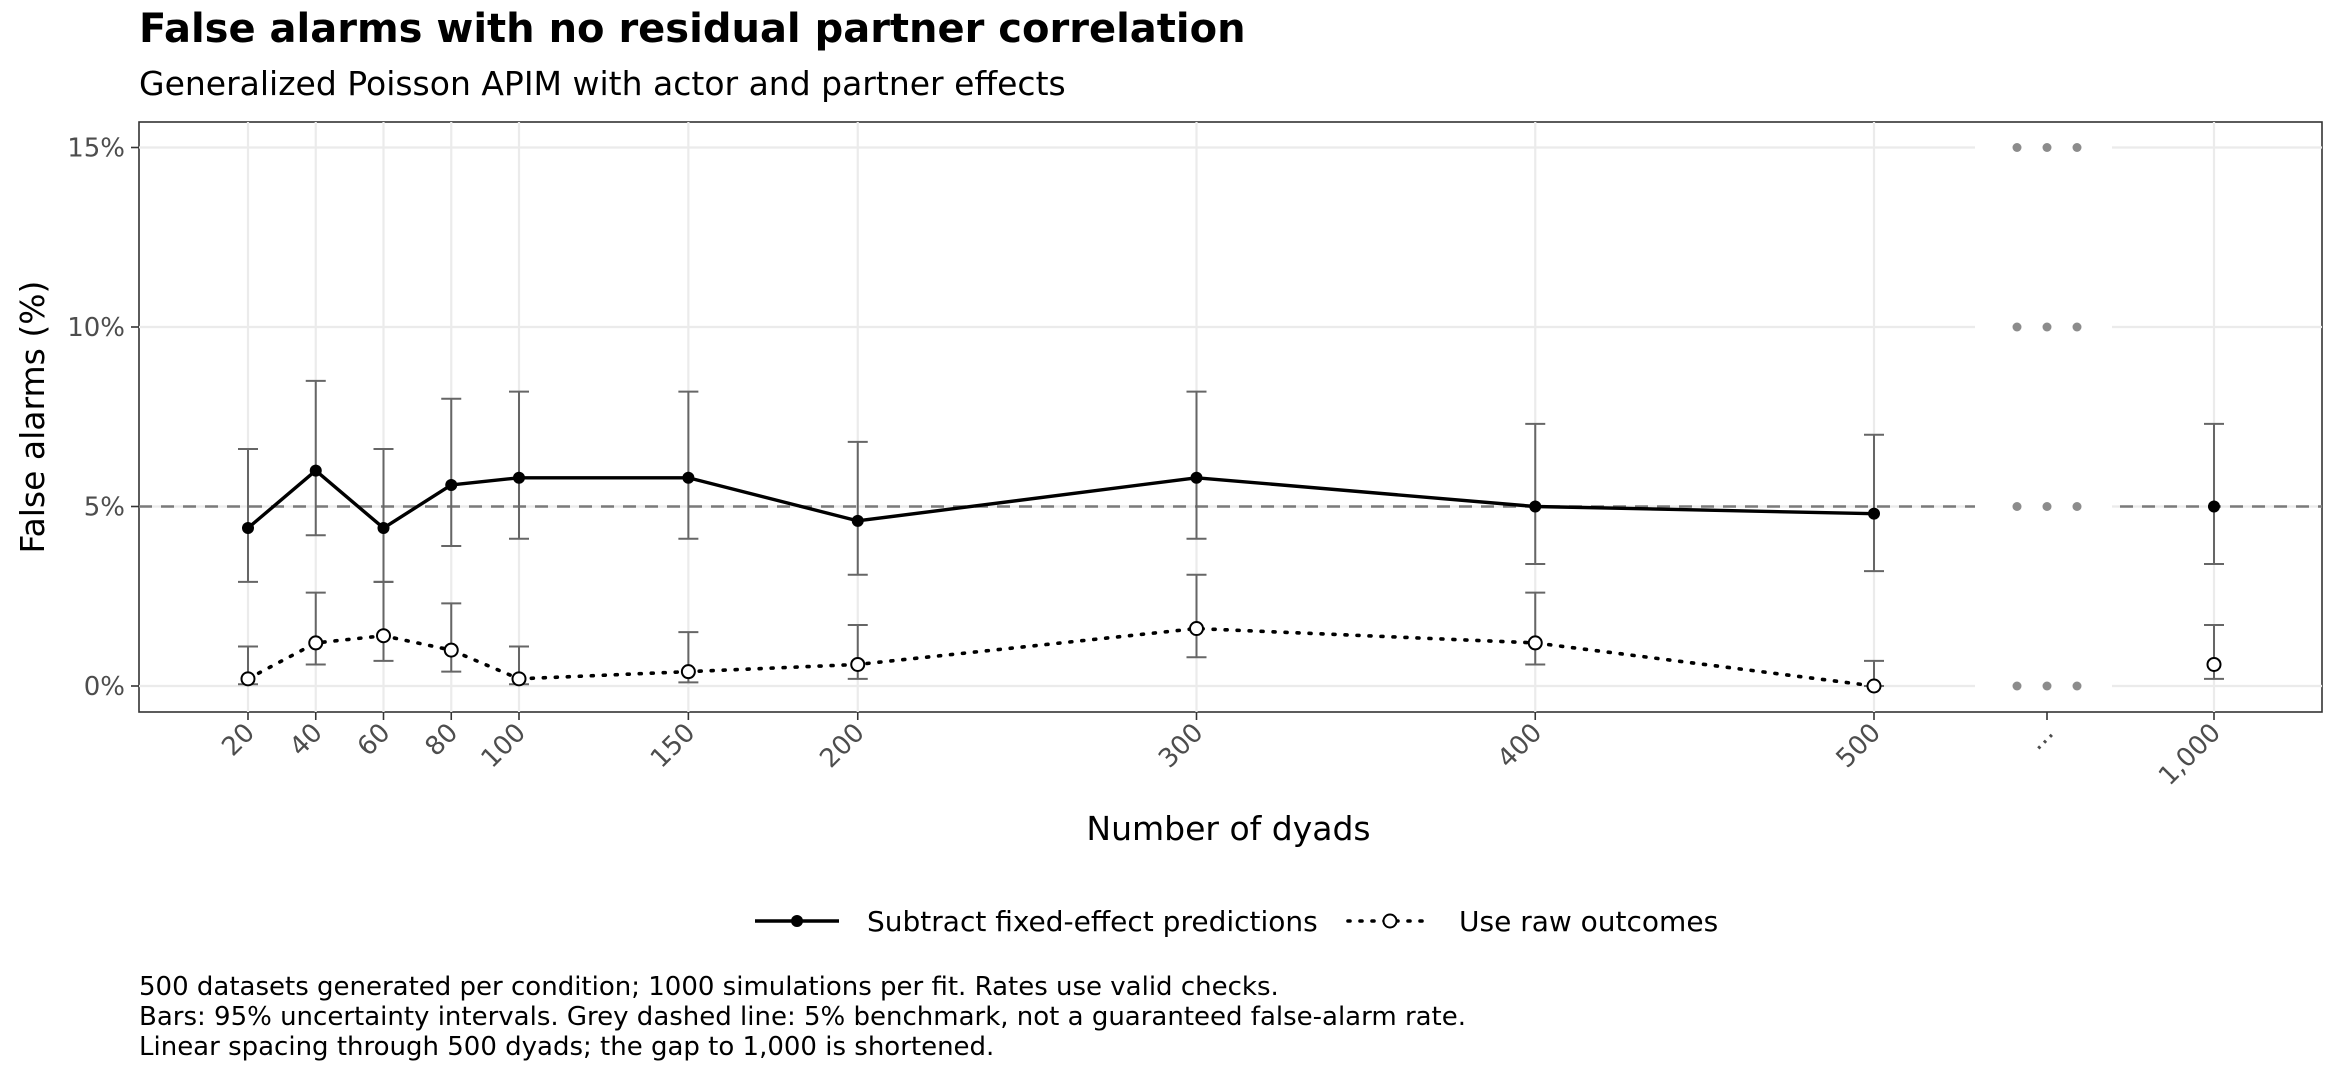 The width and height of the screenshot is (2340, 1080). I want to click on series-line-subtract, so click(1060, 499).